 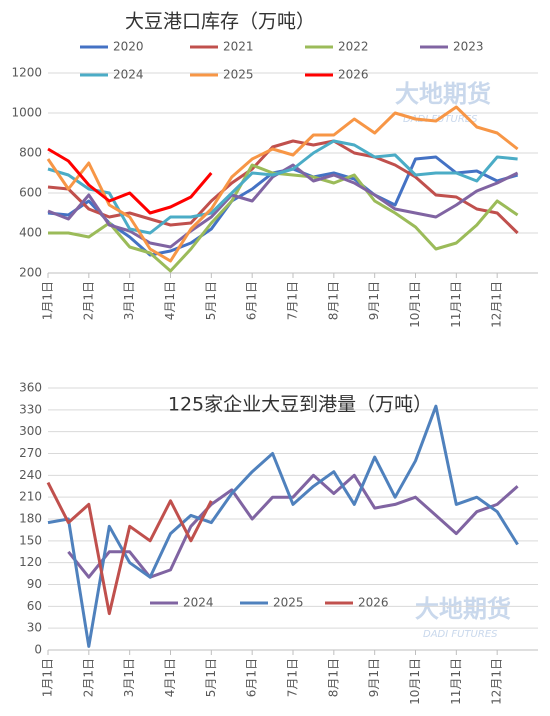 I want to click on legend-label: 2021, so click(x=238, y=47).